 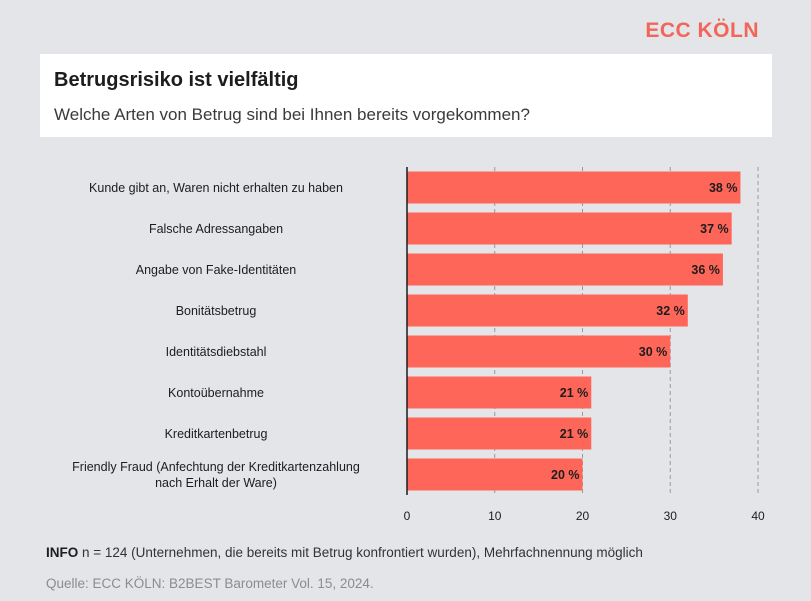 I want to click on category-label: Bonitätsbetrug, so click(x=216, y=311).